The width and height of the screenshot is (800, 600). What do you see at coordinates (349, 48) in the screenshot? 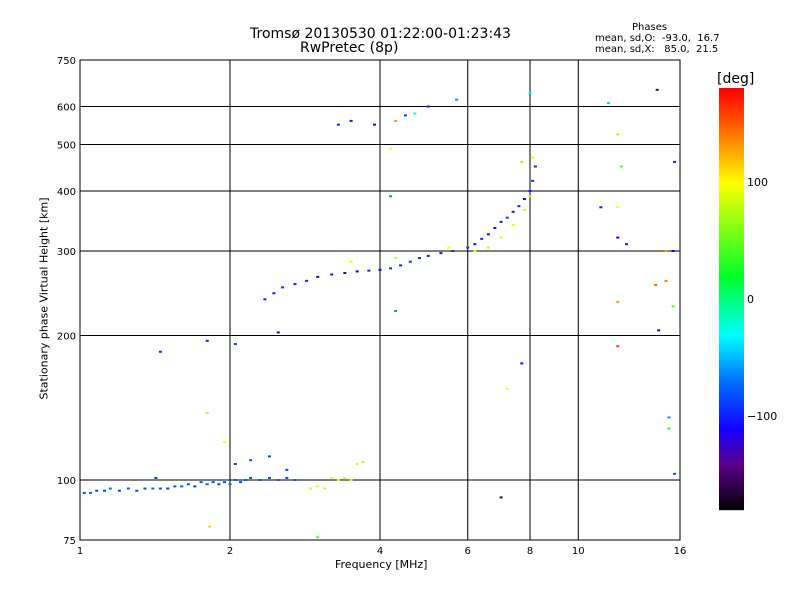
I see `chart-subtitle: RwPretec (8p)` at bounding box center [349, 48].